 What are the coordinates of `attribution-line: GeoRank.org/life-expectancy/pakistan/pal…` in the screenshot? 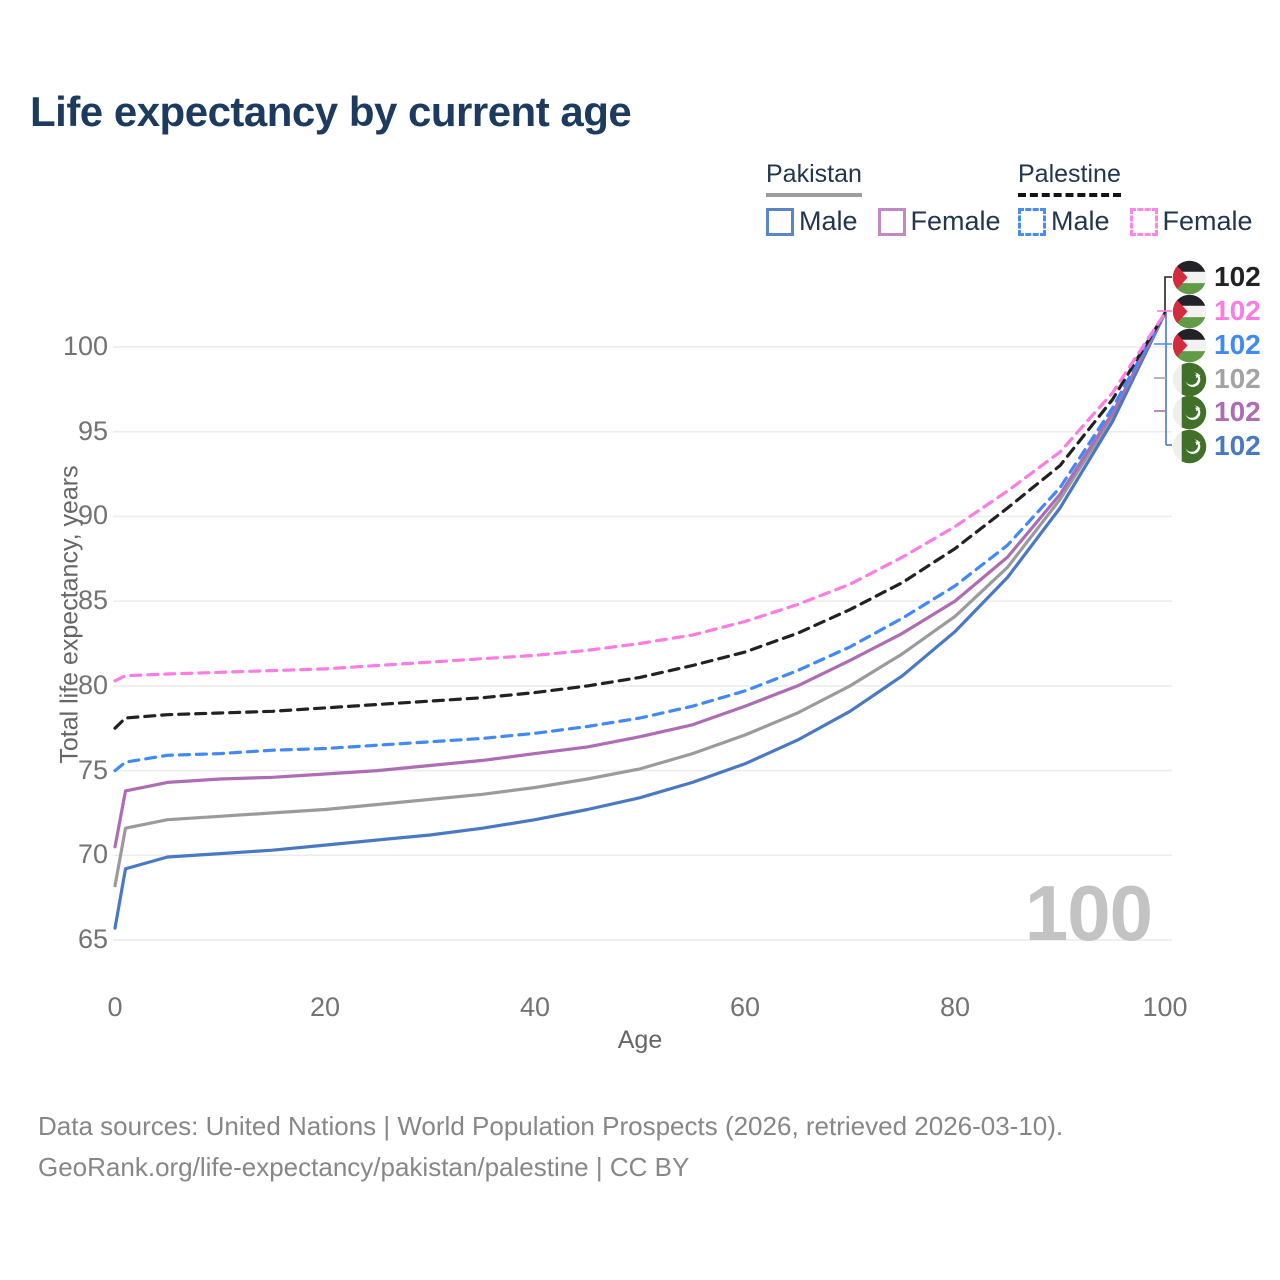 It's located at (364, 1167).